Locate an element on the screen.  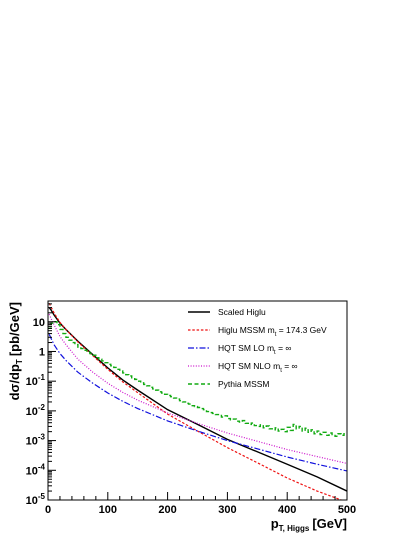
y-tick-exponent: -3 is located at coordinates (42, 437).